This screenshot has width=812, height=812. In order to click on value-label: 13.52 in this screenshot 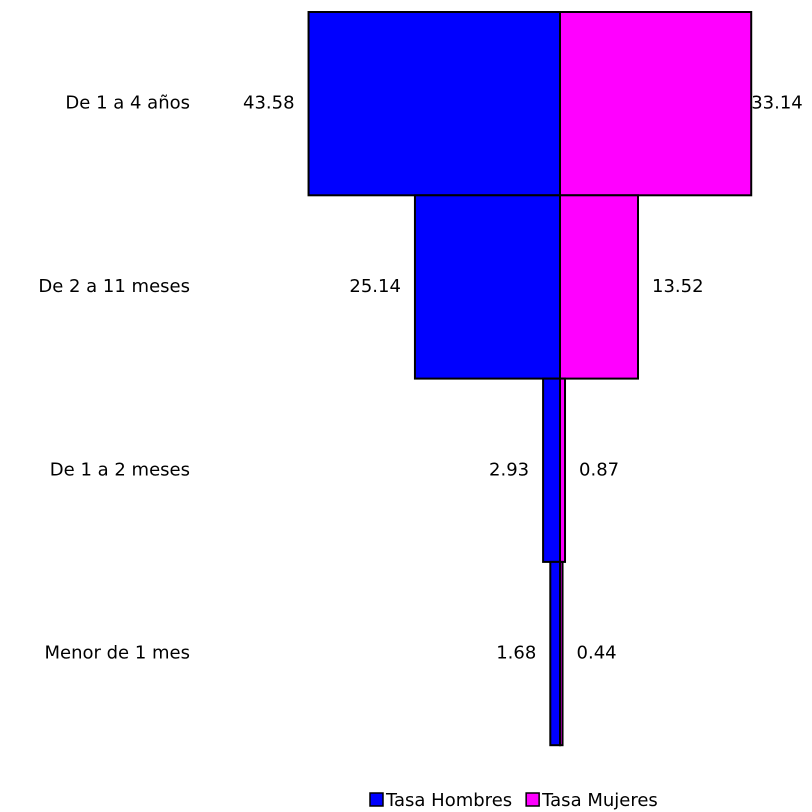, I will do `click(678, 286)`.